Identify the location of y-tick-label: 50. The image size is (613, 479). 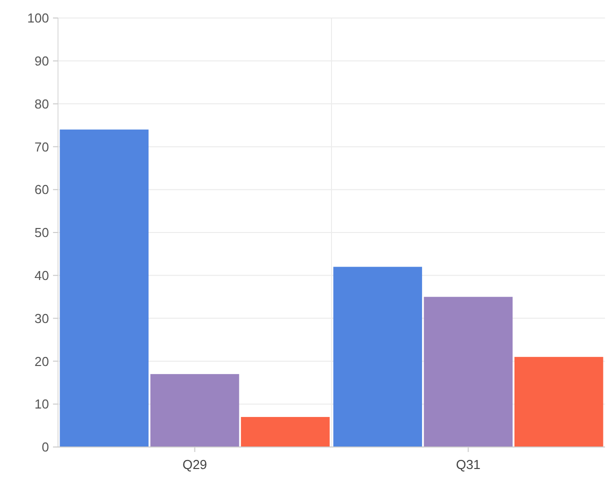
(41, 232).